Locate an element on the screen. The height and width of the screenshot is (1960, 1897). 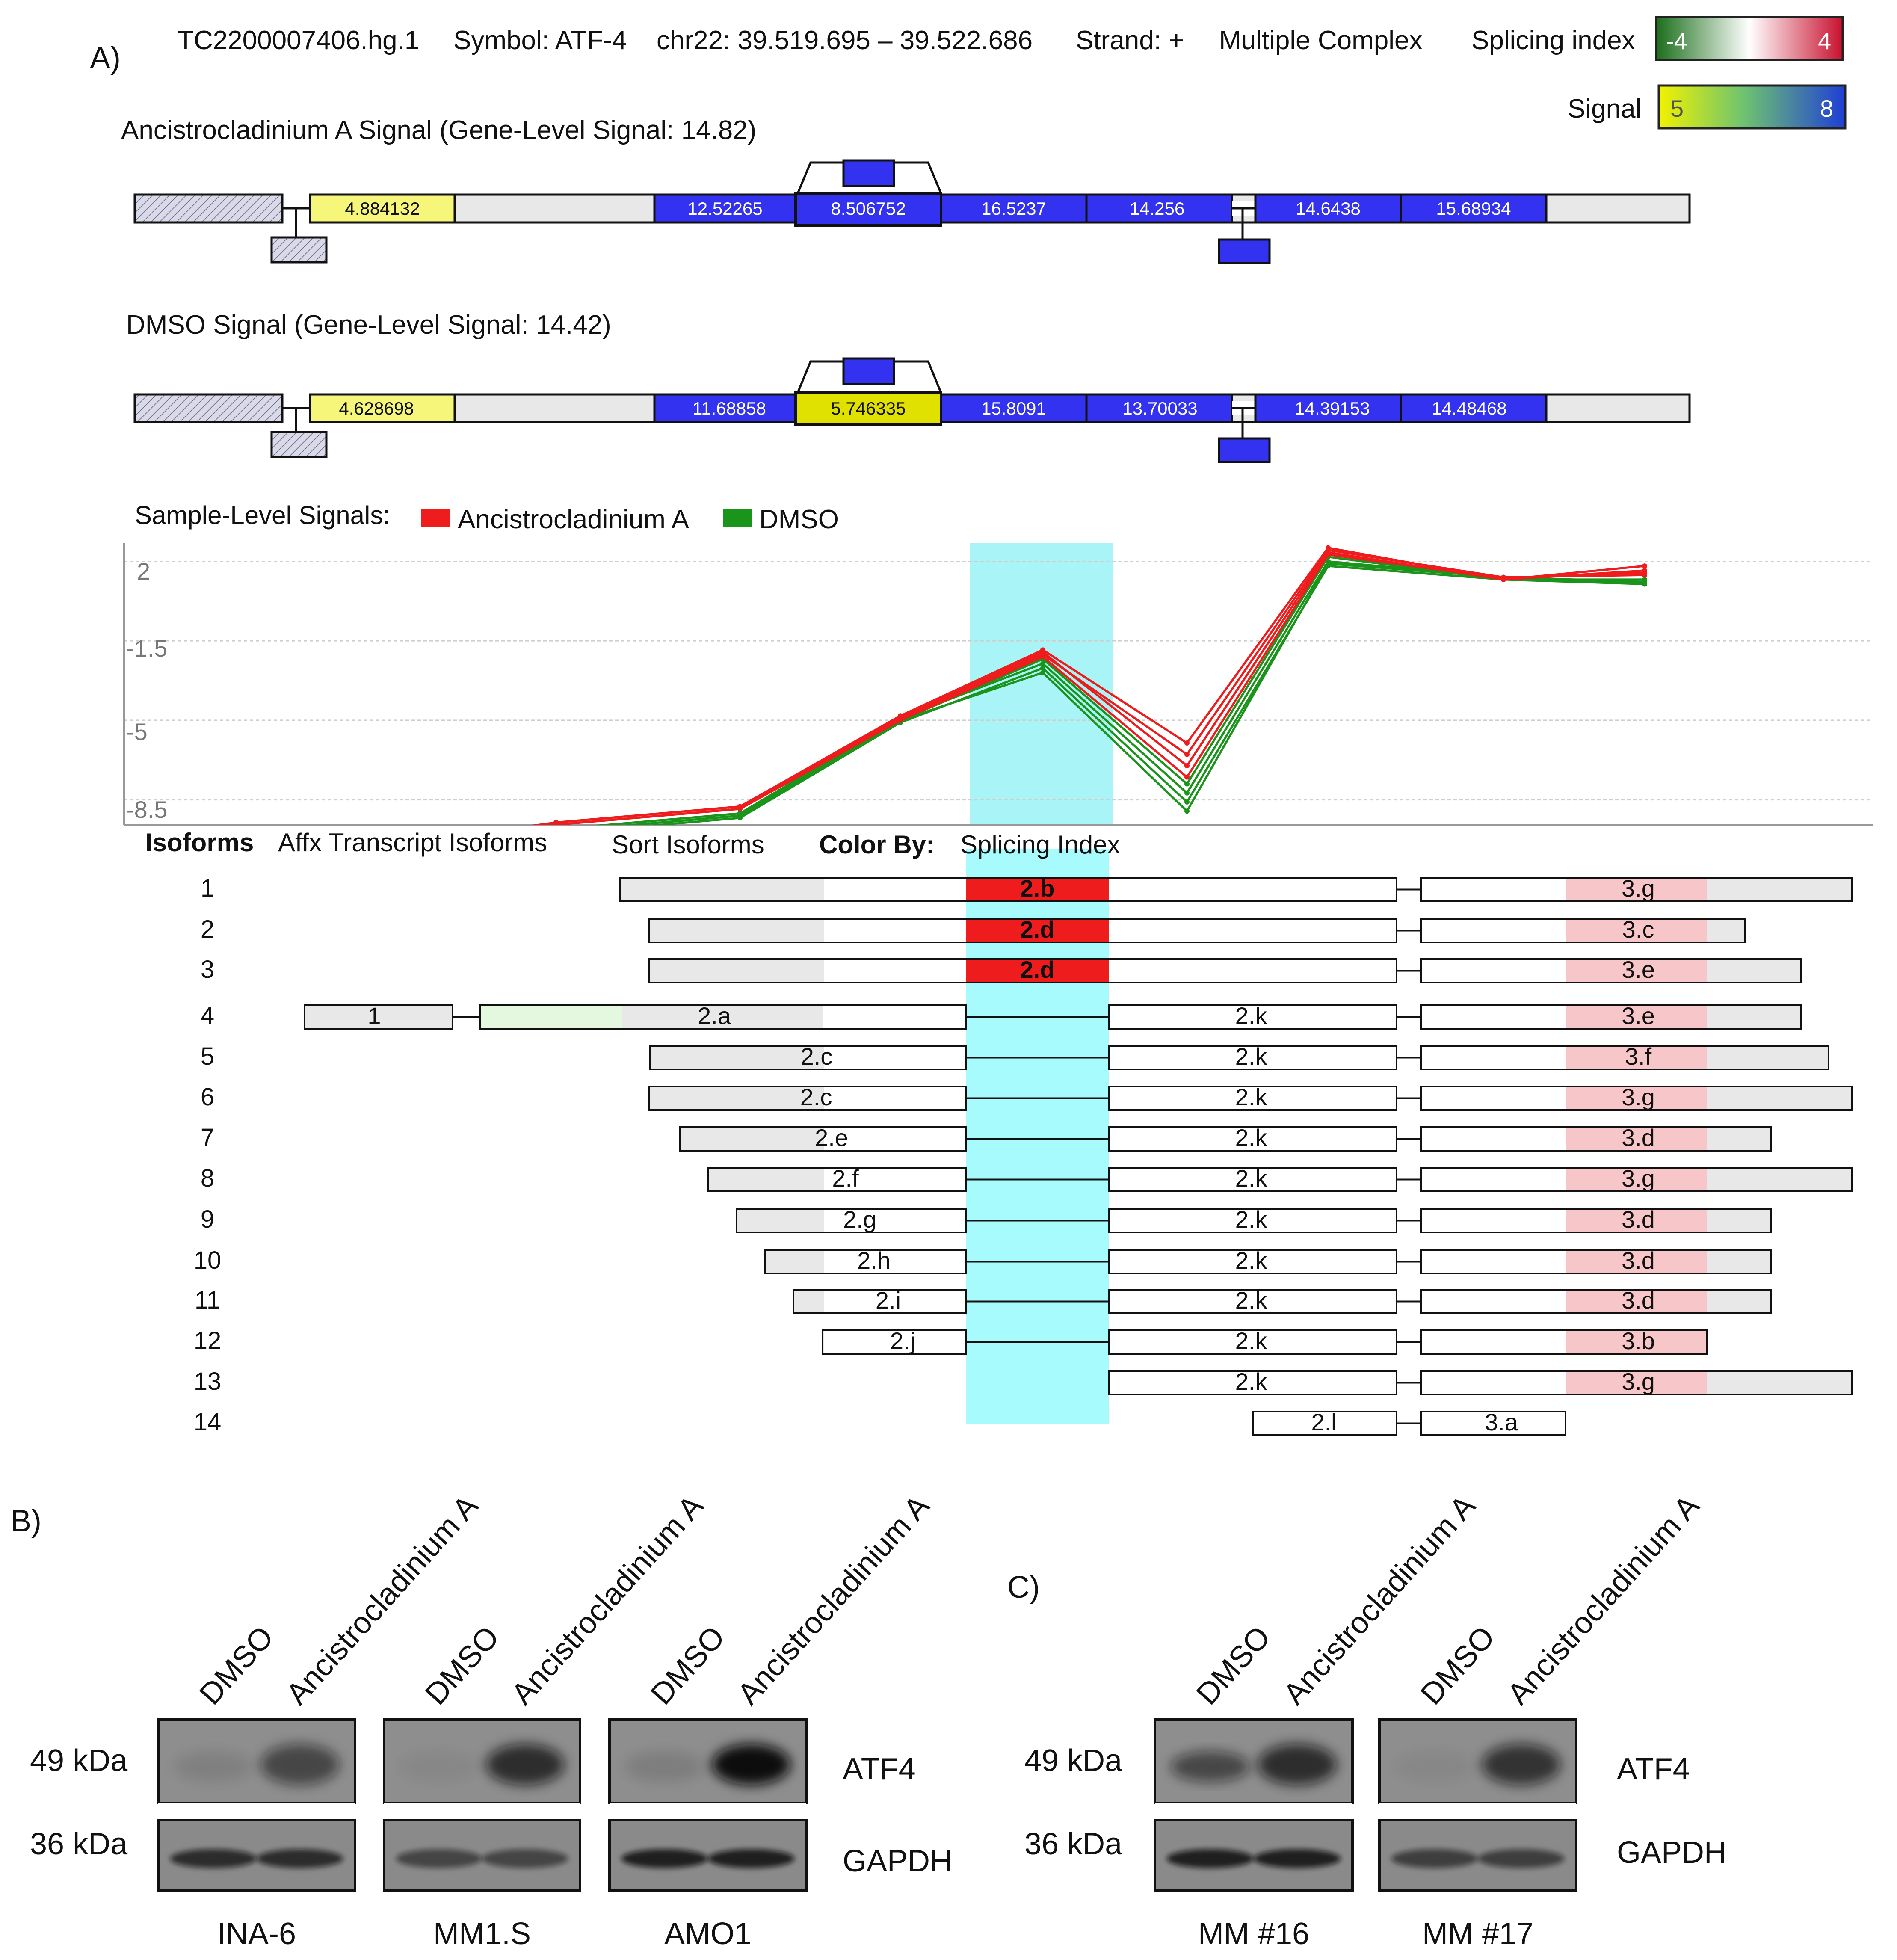
splicing-max-label: 4 is located at coordinates (1824, 40).